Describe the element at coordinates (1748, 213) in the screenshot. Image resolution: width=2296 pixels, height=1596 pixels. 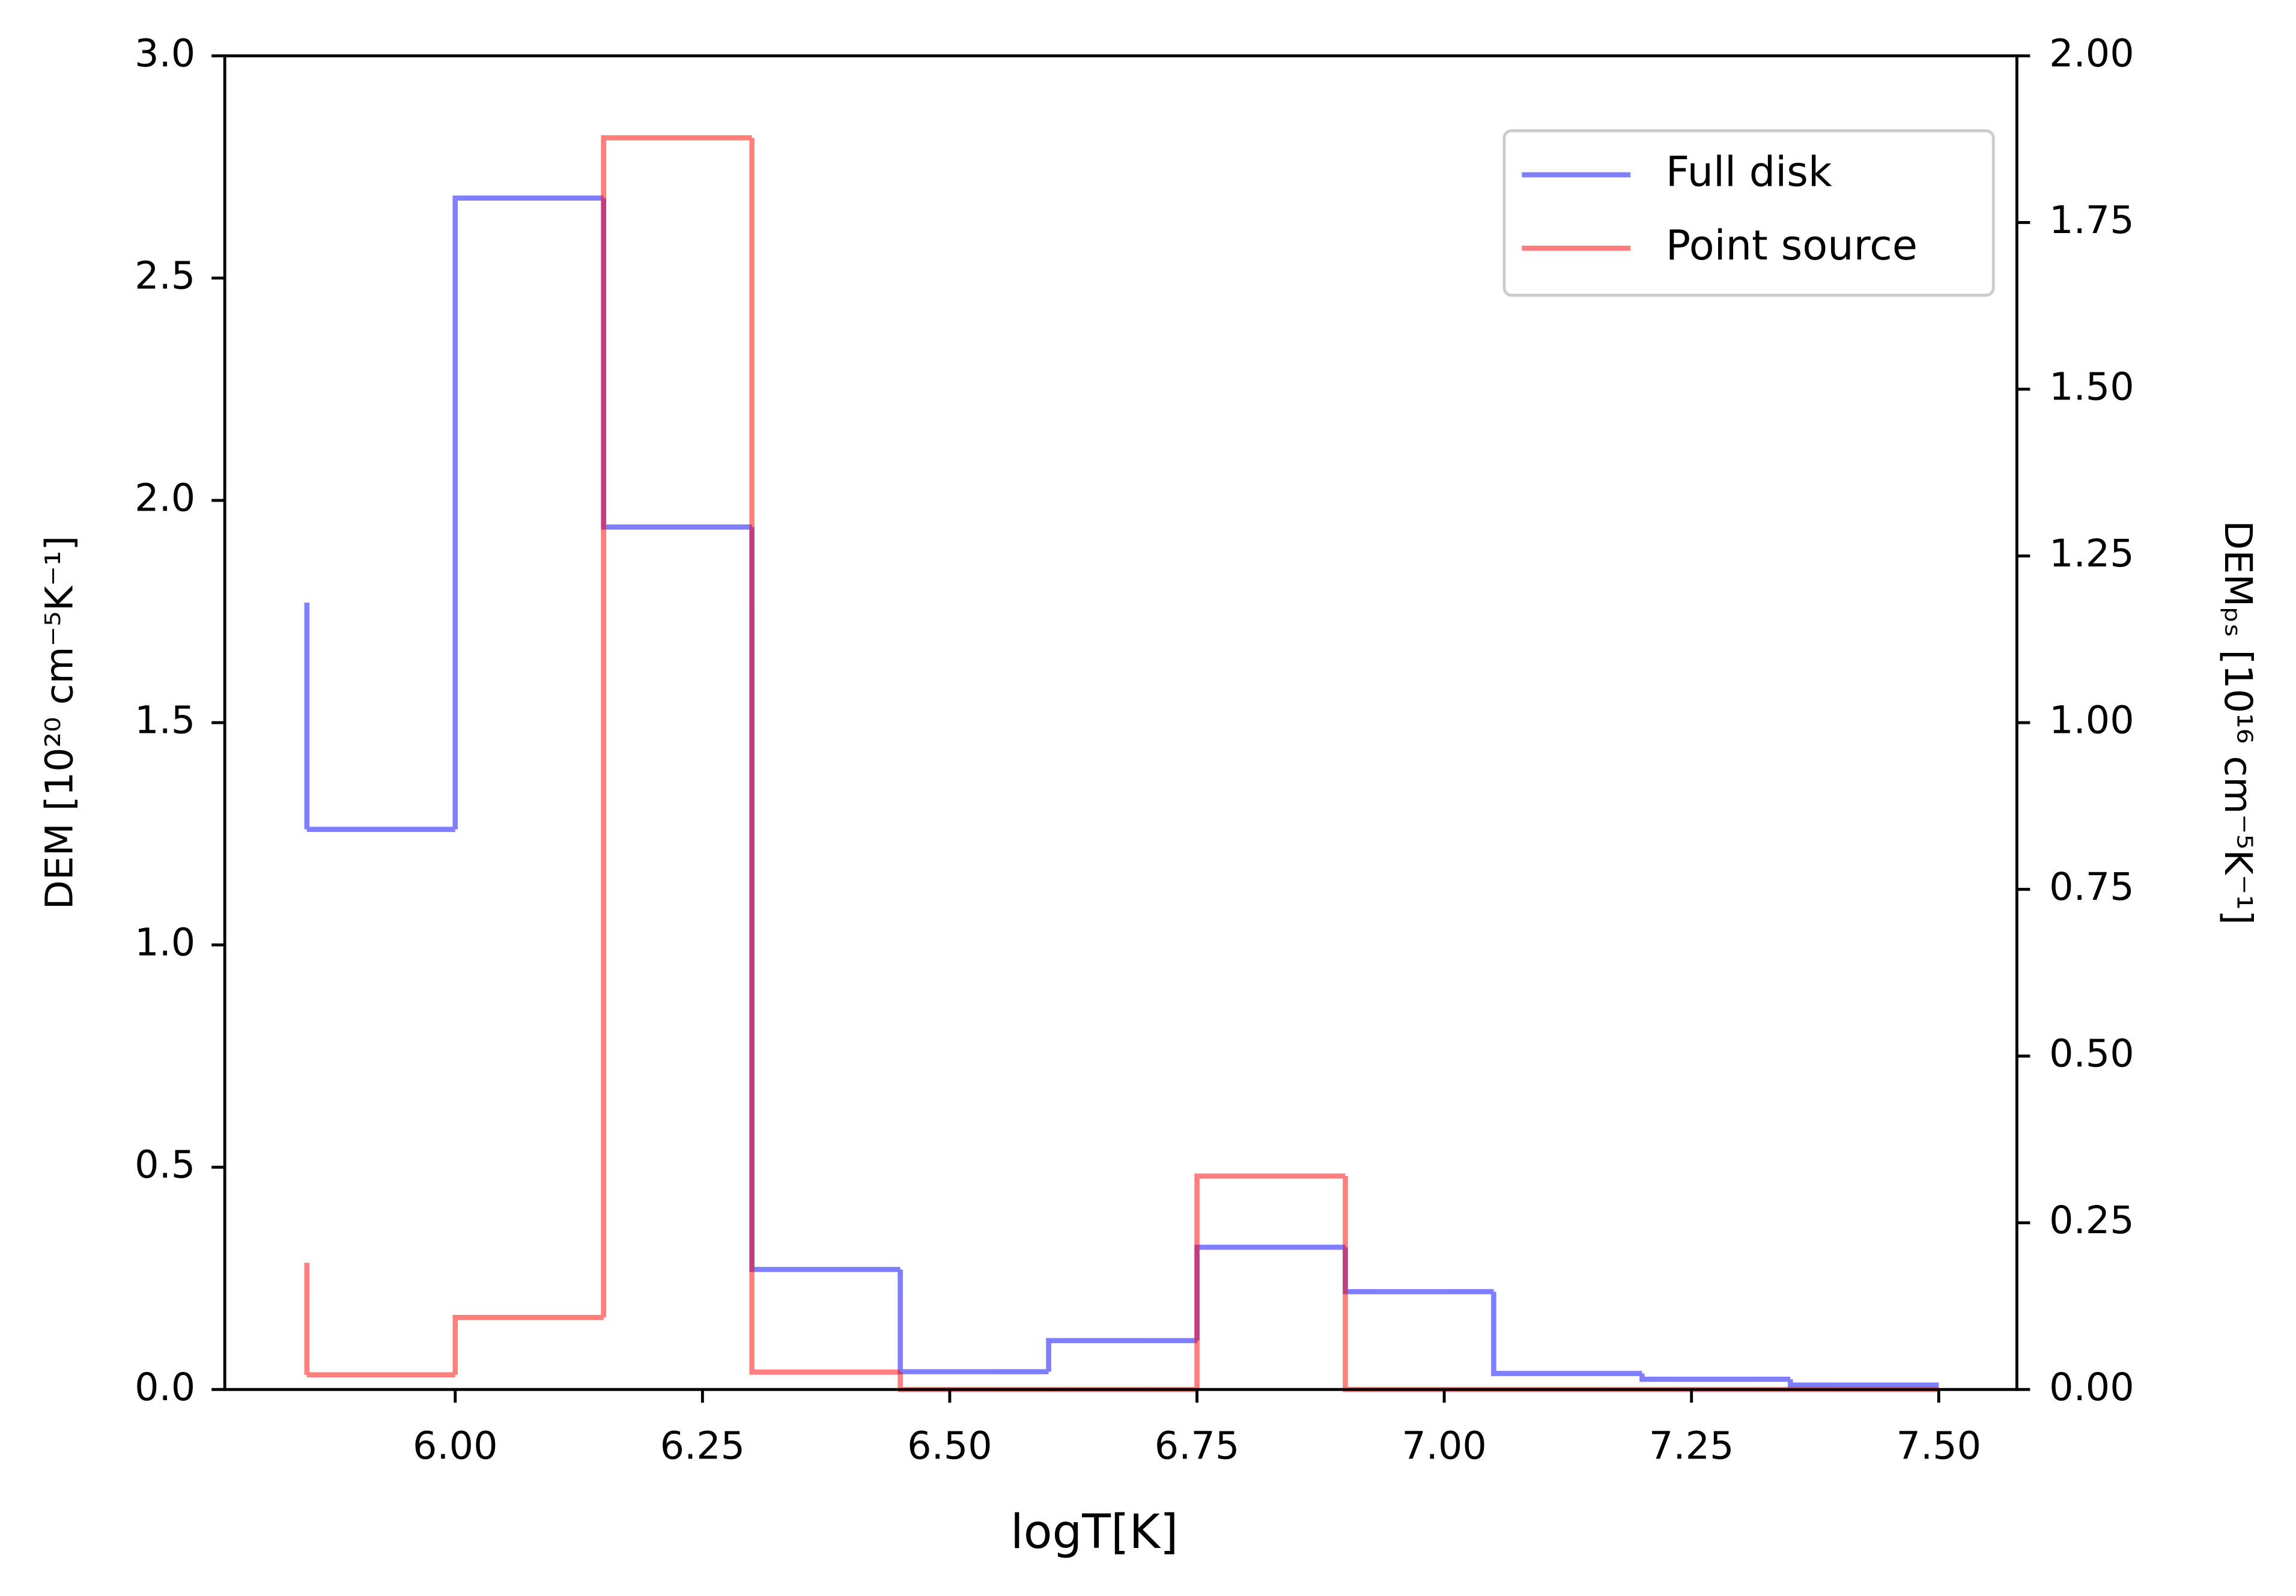
I see `legend-box` at that location.